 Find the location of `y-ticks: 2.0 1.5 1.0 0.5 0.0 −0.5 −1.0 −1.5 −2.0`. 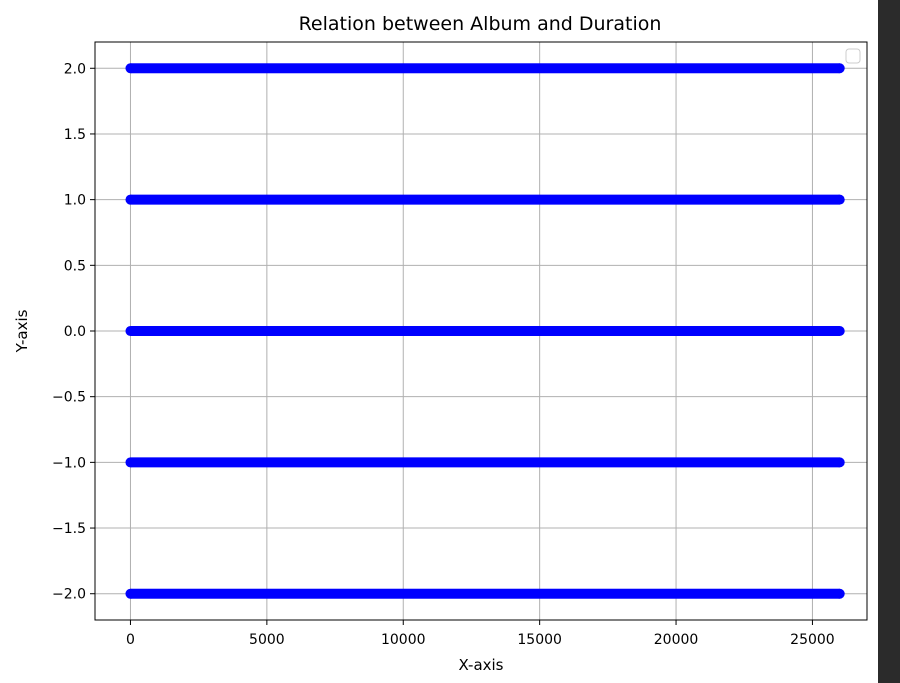

y-ticks: 2.0 1.5 1.0 0.5 0.0 −0.5 −1.0 −1.5 −2.0 is located at coordinates (73, 332).